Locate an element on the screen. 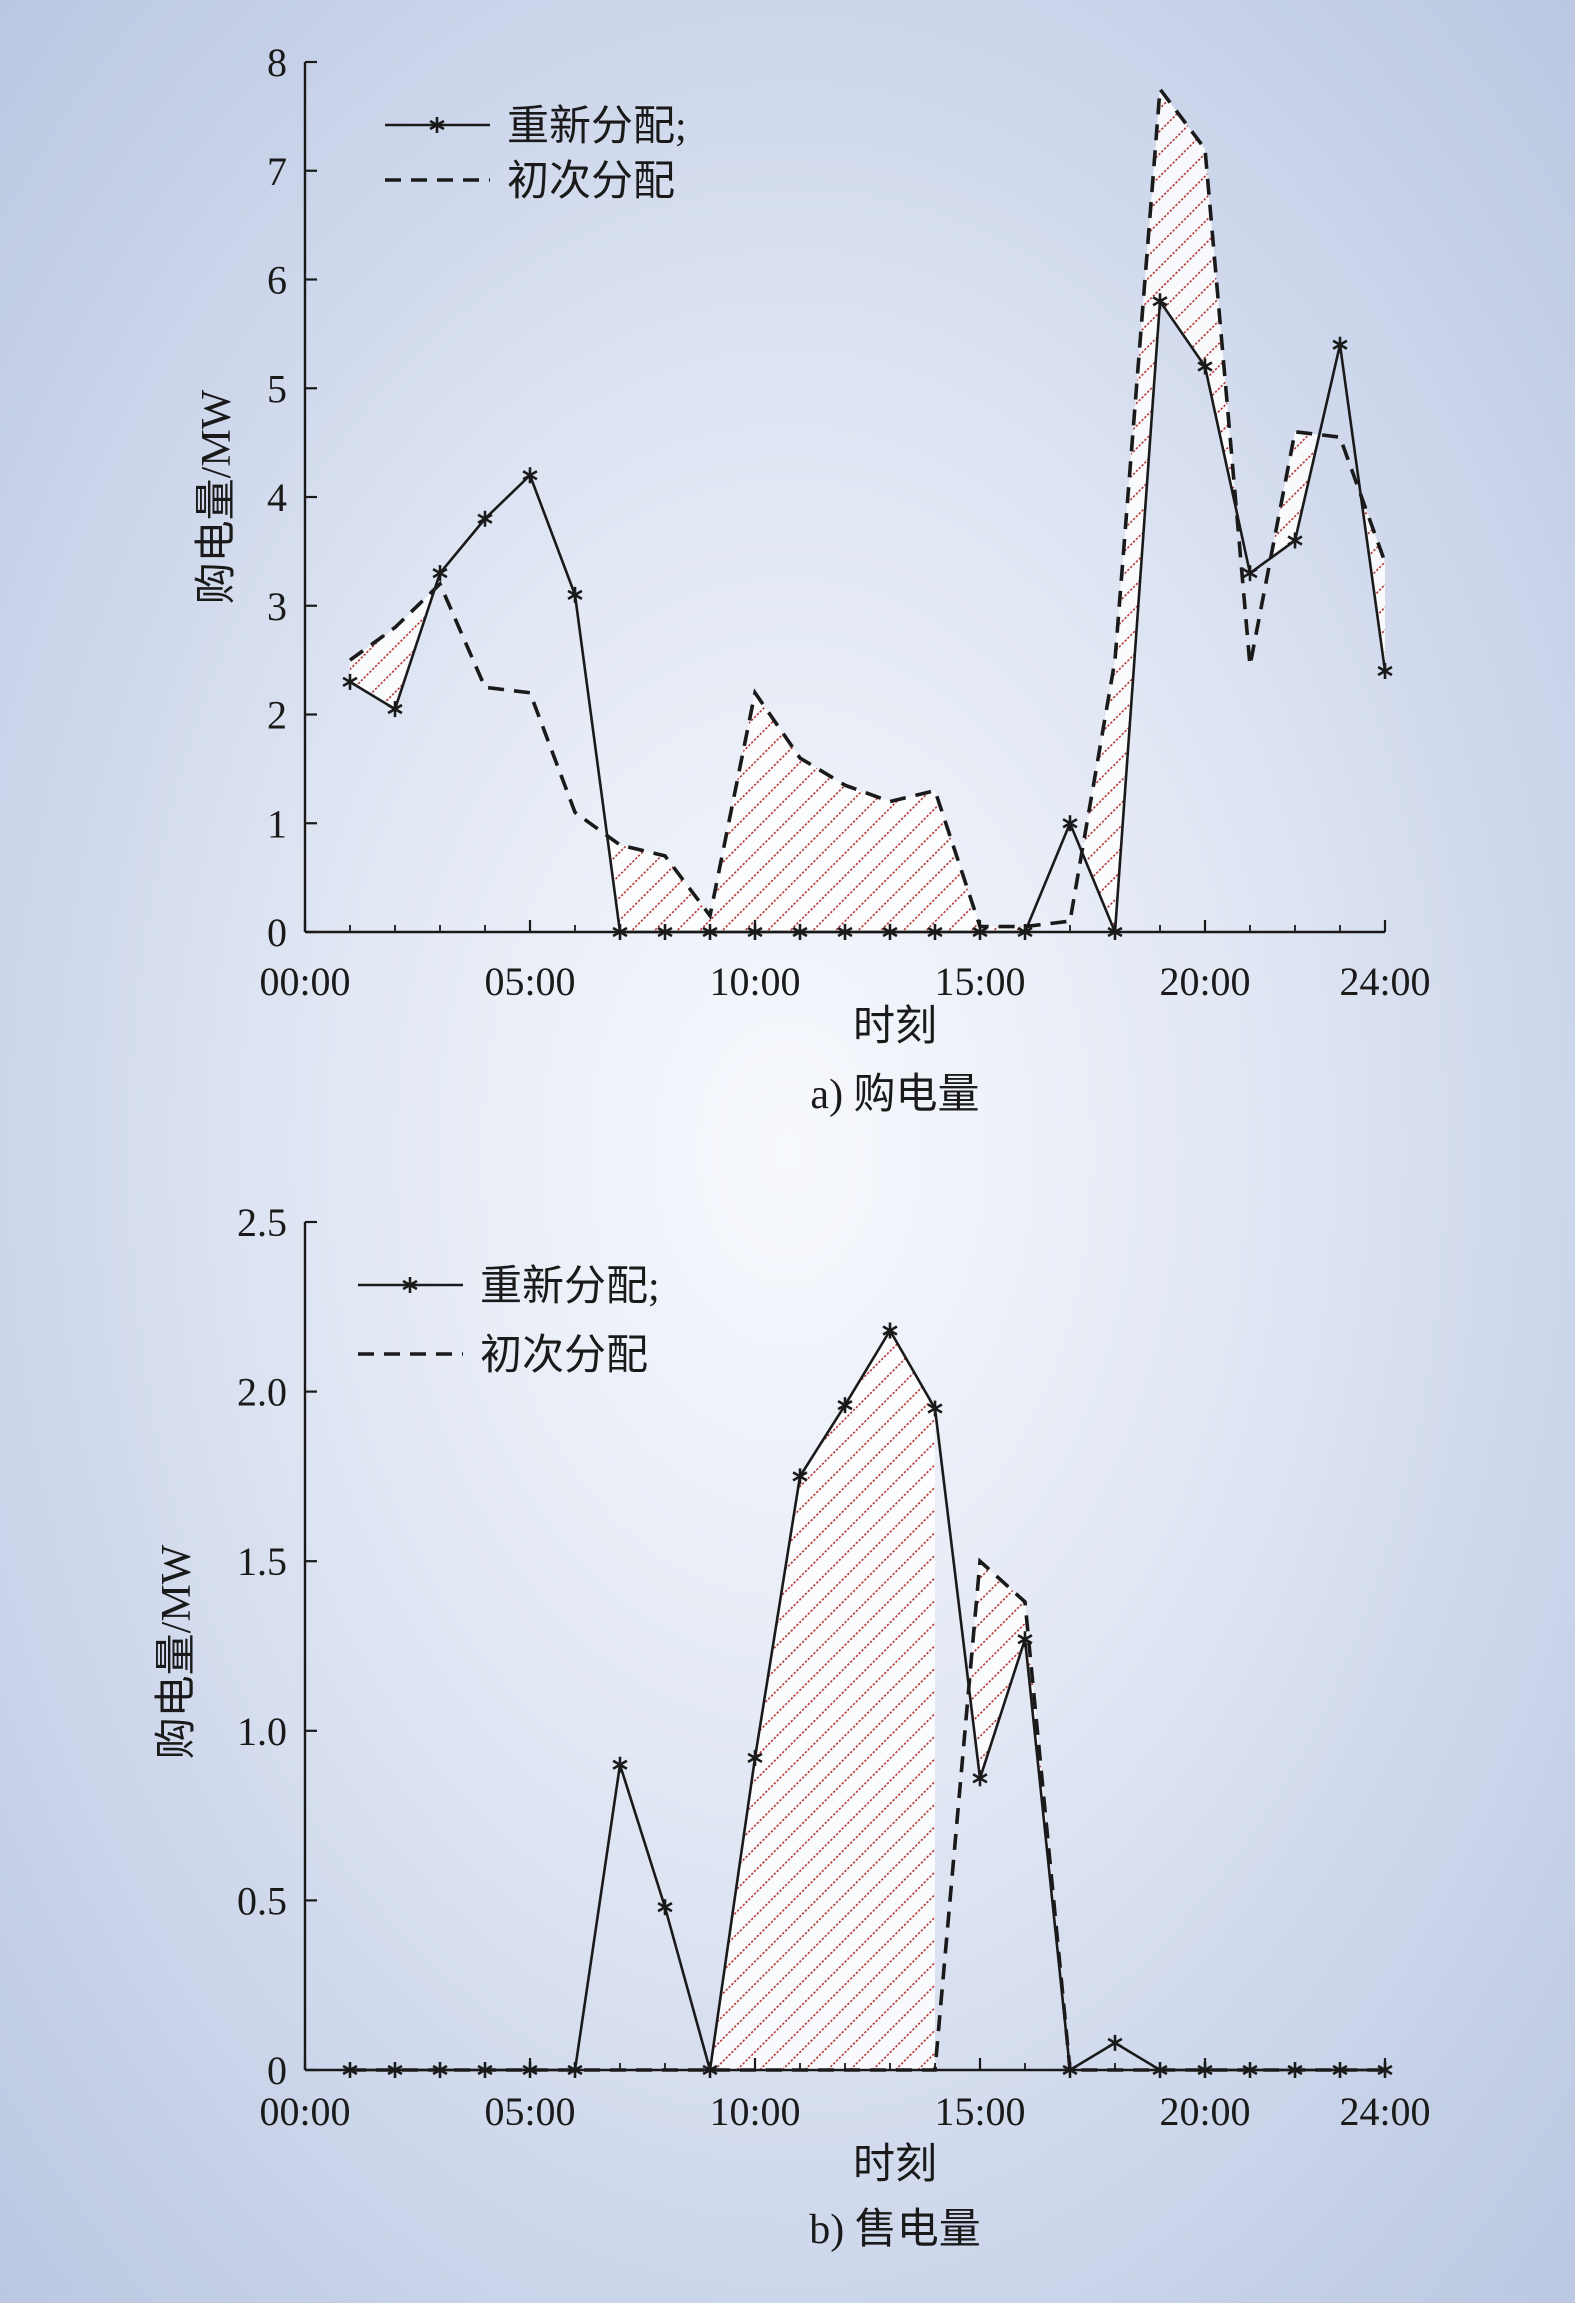 The width and height of the screenshot is (1575, 2303). y-tick-label: 2 is located at coordinates (277, 715).